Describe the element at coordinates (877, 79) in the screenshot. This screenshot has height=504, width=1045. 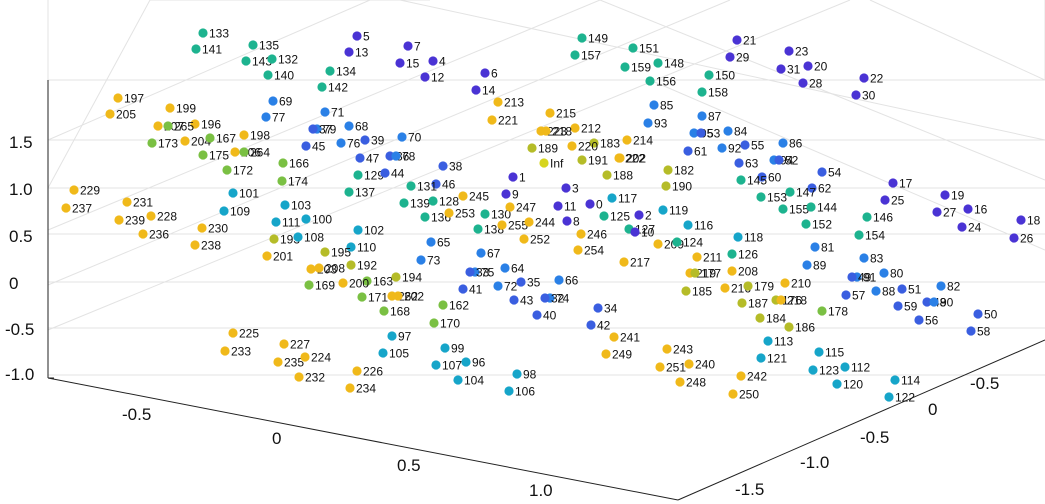
I see `data-point-label: 22` at that location.